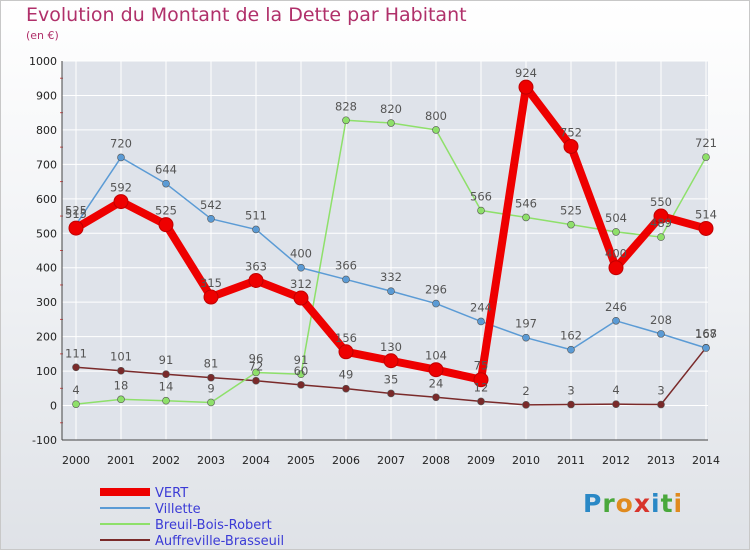  What do you see at coordinates (121, 188) in the screenshot?
I see `data-label: 592` at bounding box center [121, 188].